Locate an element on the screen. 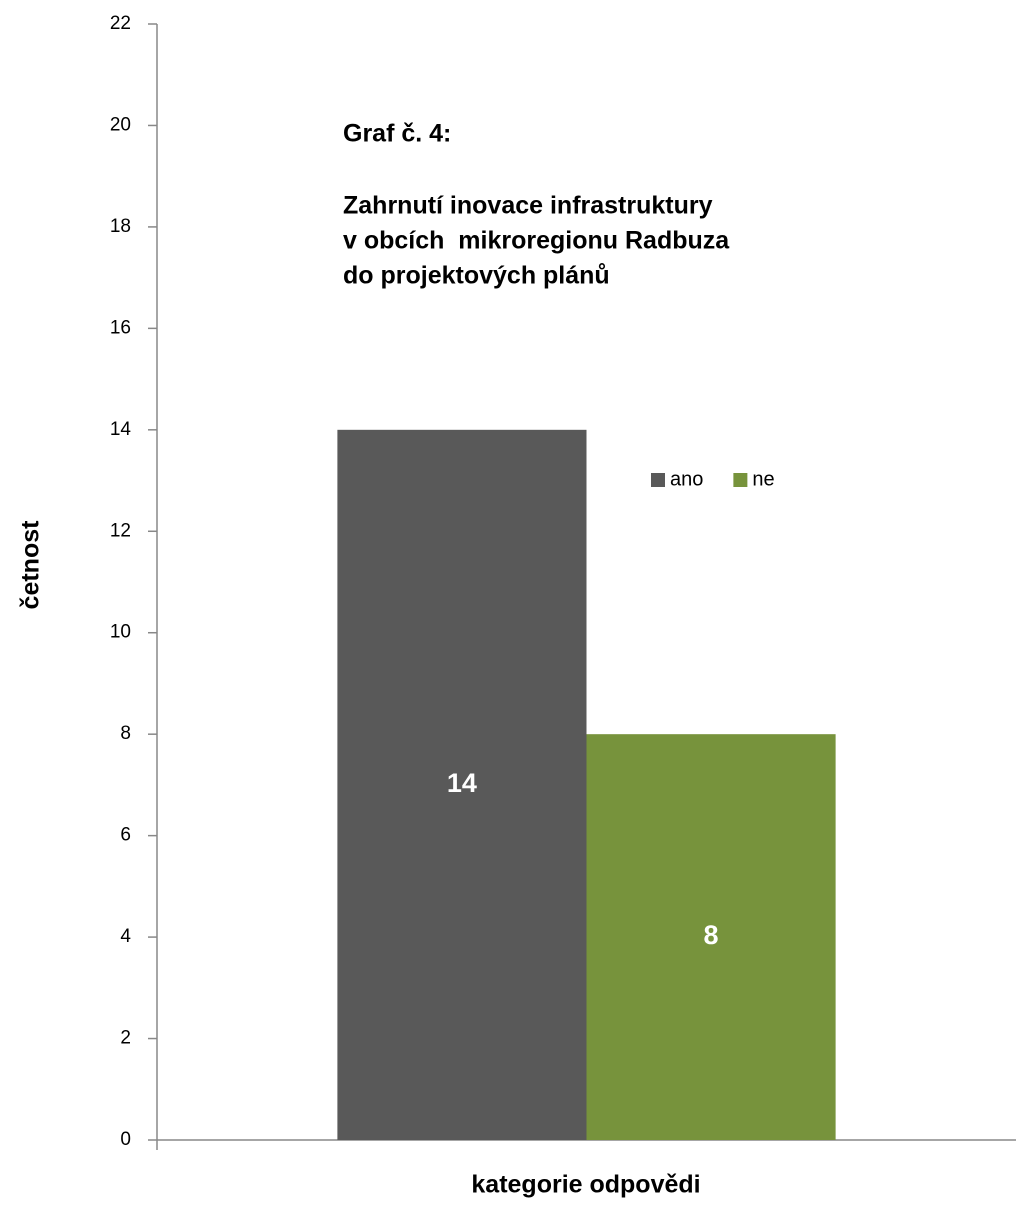  y-tick-label: 22 is located at coordinates (120, 23).